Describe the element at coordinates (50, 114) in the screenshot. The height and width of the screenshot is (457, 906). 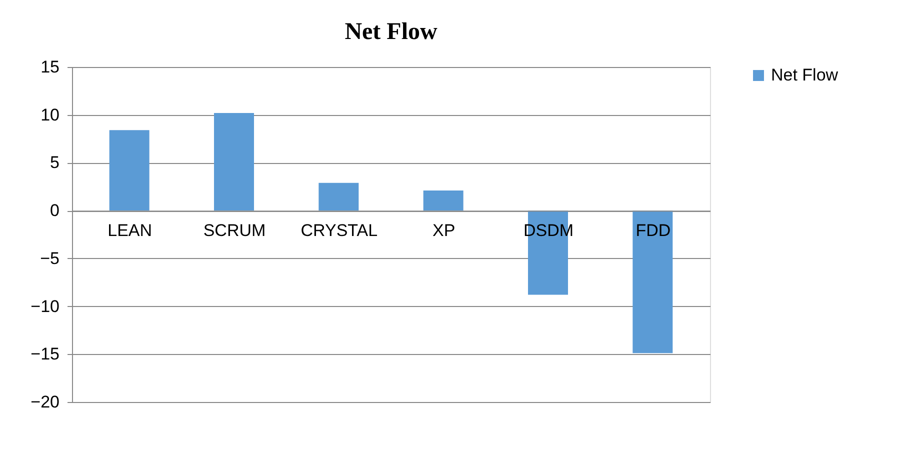
I see `y-tick-label: 10` at that location.